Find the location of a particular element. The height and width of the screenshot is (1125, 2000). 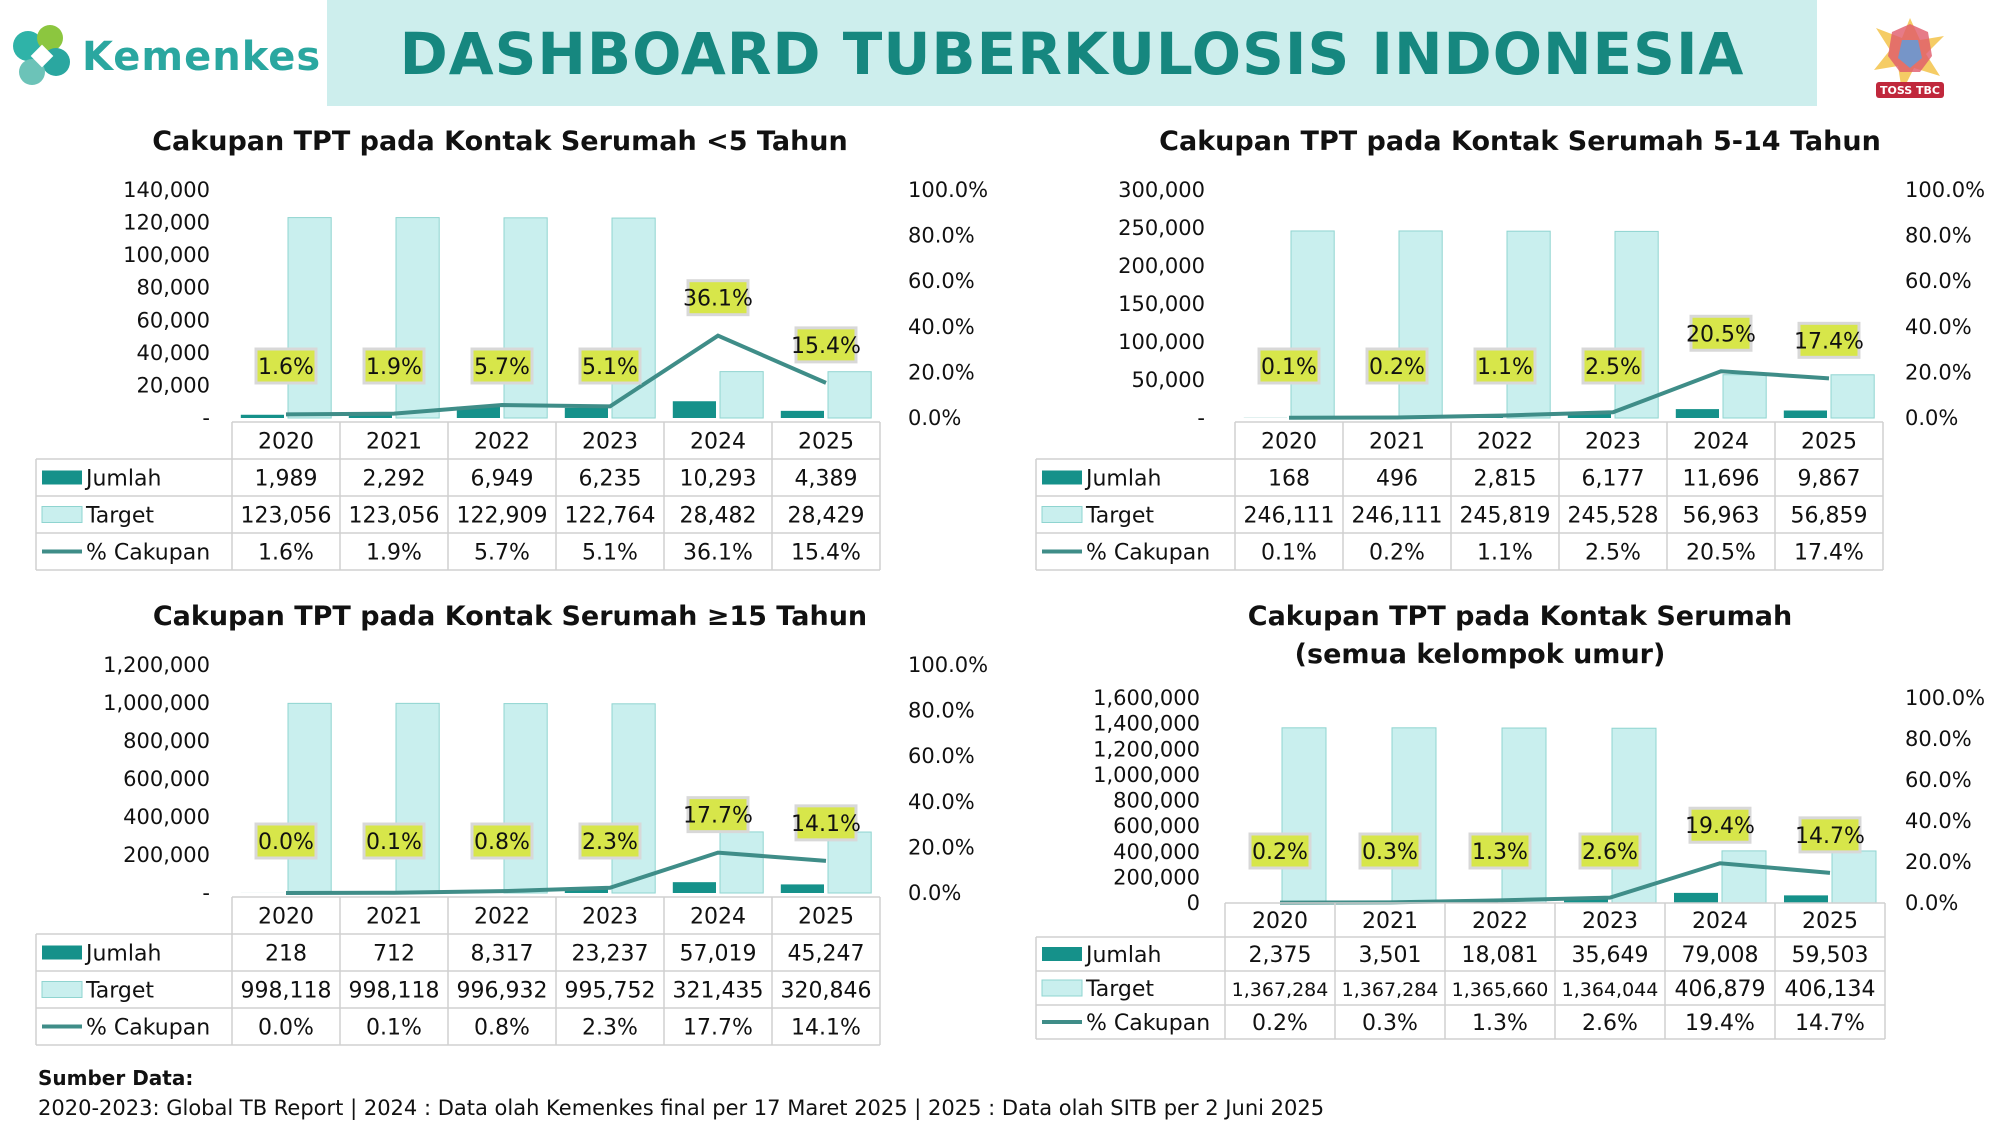

table-cell: 2,815 is located at coordinates (1505, 479).